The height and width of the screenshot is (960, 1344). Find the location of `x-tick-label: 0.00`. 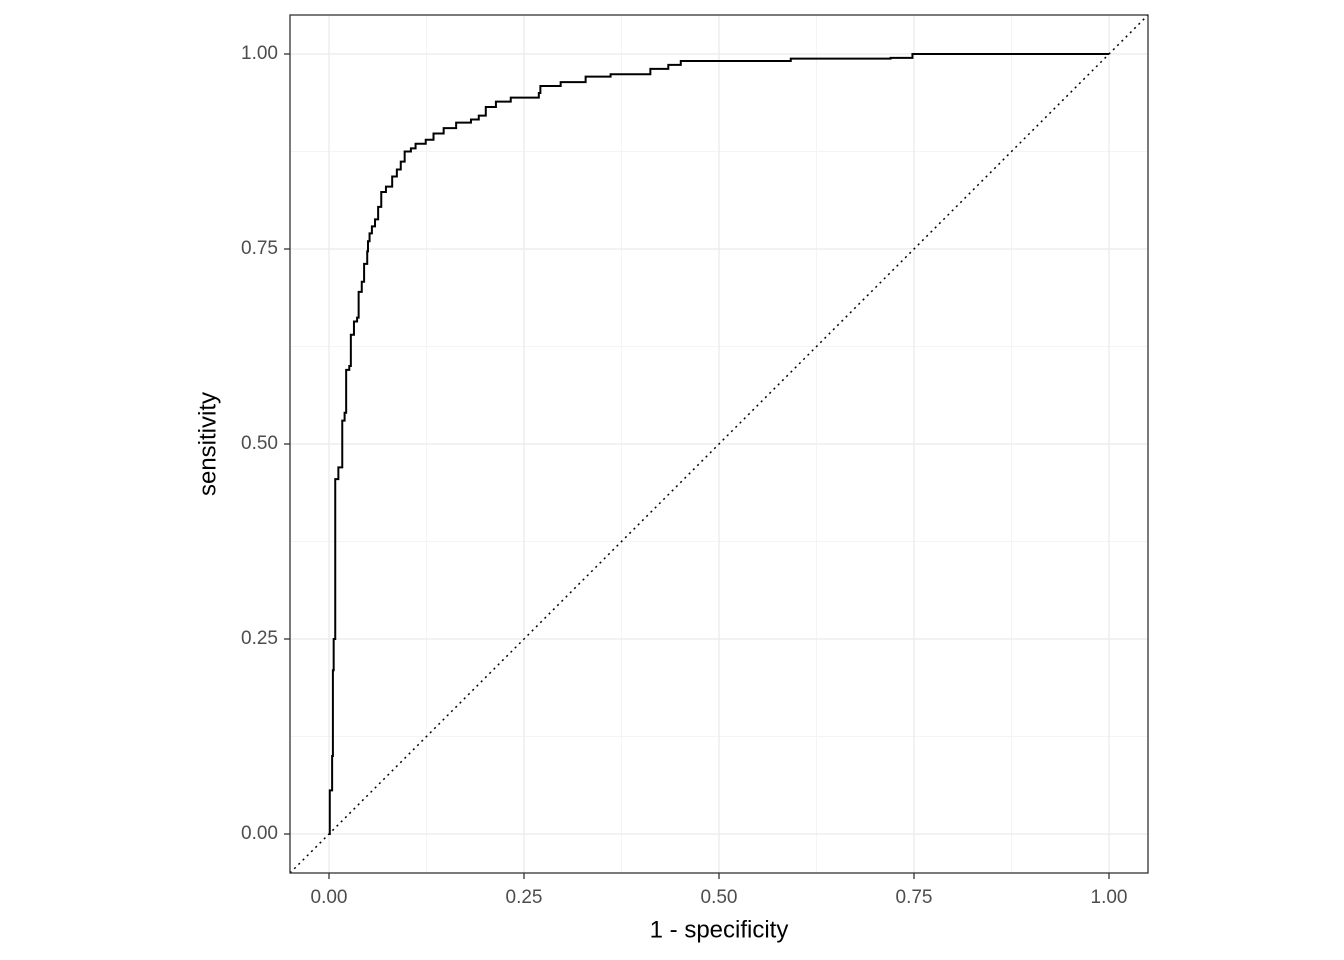

x-tick-label: 0.00 is located at coordinates (329, 897).